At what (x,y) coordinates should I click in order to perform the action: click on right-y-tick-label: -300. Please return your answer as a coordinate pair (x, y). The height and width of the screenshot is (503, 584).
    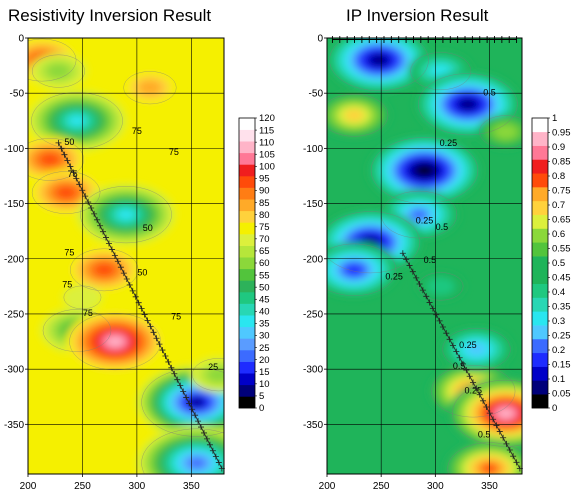
    Looking at the image, I should click on (313, 370).